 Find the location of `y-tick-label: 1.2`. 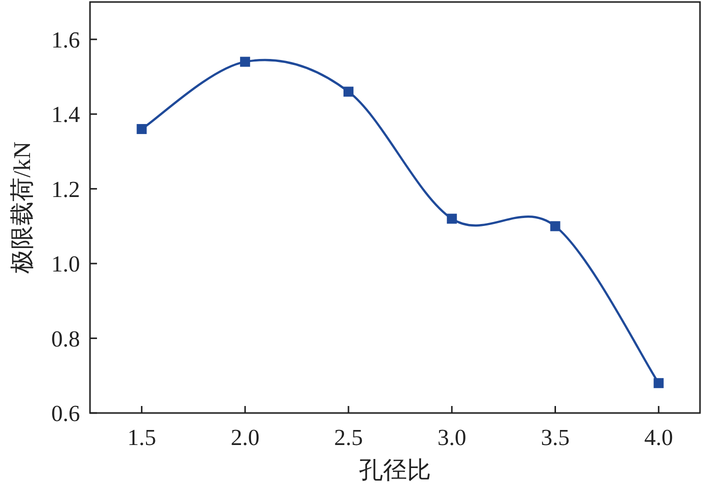

y-tick-label: 1.2 is located at coordinates (65, 189).